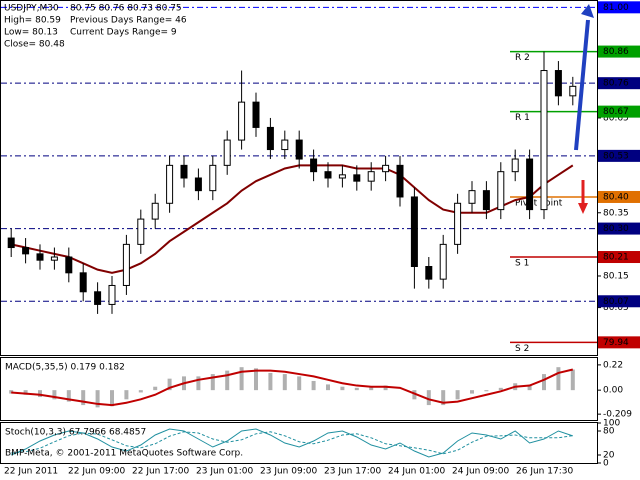 The height and width of the screenshot is (480, 640). I want to click on level-tag-label: 80.07, so click(616, 302).